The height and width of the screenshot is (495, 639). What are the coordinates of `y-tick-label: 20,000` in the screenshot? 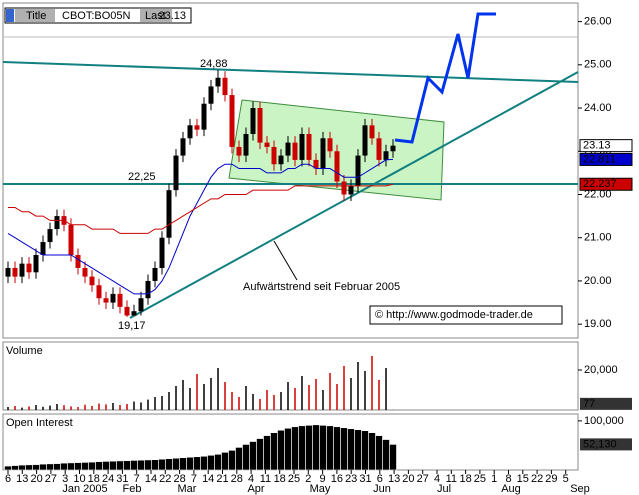 It's located at (601, 370).